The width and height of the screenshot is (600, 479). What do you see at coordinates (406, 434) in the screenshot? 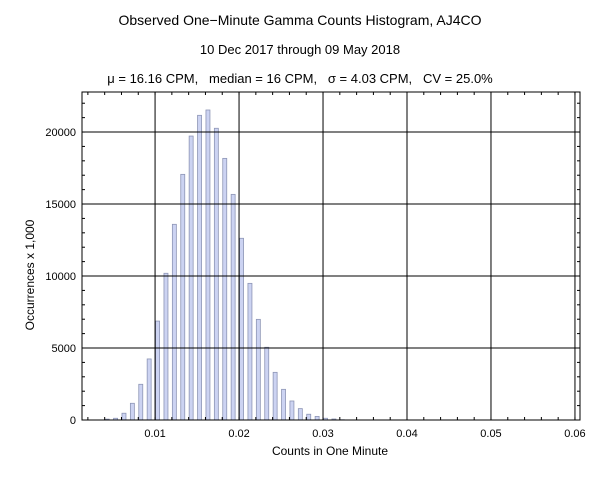
I see `x-tick-label: 0.04` at bounding box center [406, 434].